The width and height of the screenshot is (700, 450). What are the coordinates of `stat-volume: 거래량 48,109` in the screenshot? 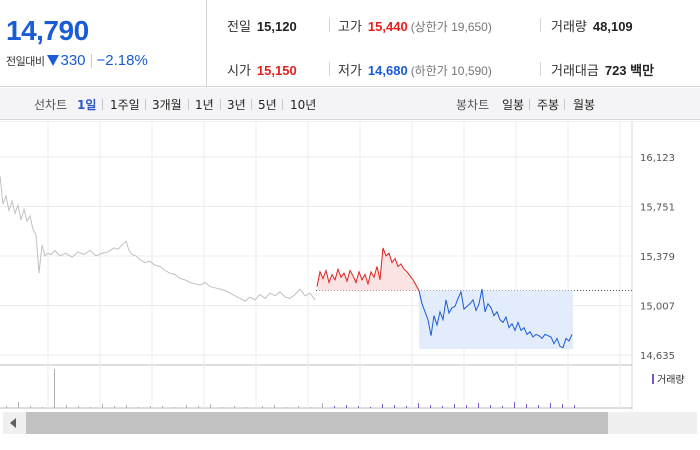 It's located at (592, 25).